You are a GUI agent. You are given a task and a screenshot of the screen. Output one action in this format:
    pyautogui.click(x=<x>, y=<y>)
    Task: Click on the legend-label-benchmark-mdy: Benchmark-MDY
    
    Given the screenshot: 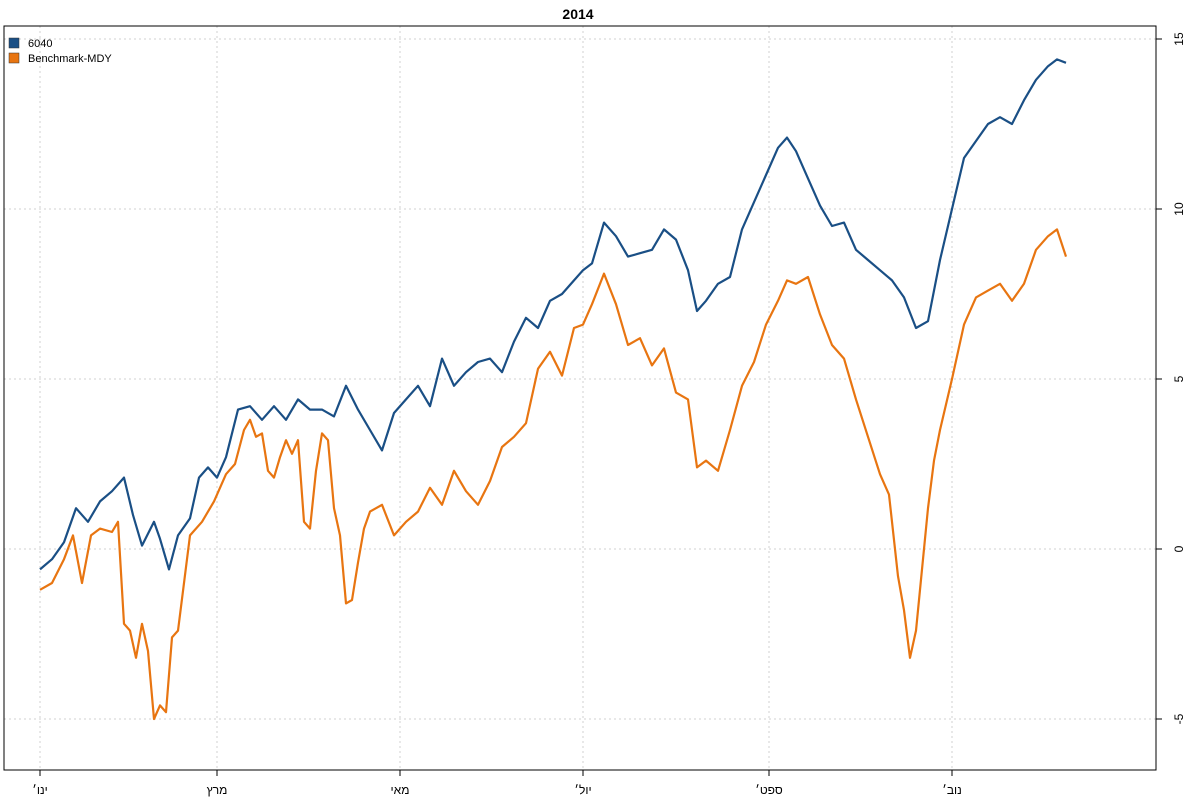 What is the action you would take?
    pyautogui.click(x=70, y=59)
    